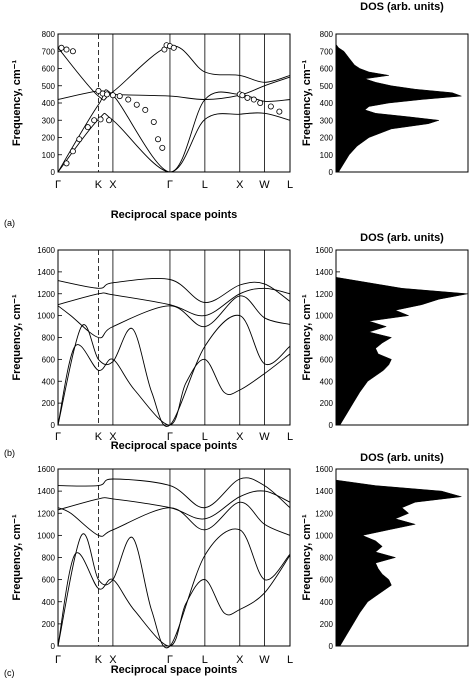 This screenshot has width=474, height=679. What do you see at coordinates (402, 238) in the screenshot?
I see `dos-title: DOS (arb. units)` at bounding box center [402, 238].